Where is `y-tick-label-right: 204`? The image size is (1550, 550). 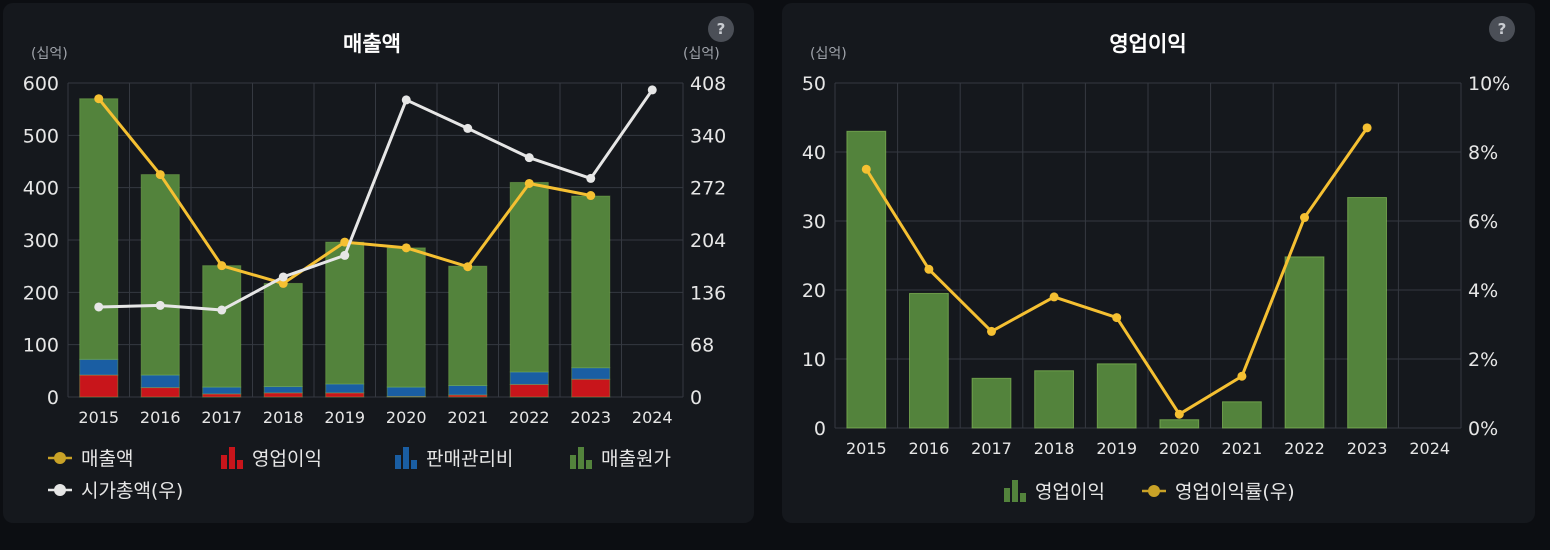 y-tick-label-right: 204 is located at coordinates (708, 241).